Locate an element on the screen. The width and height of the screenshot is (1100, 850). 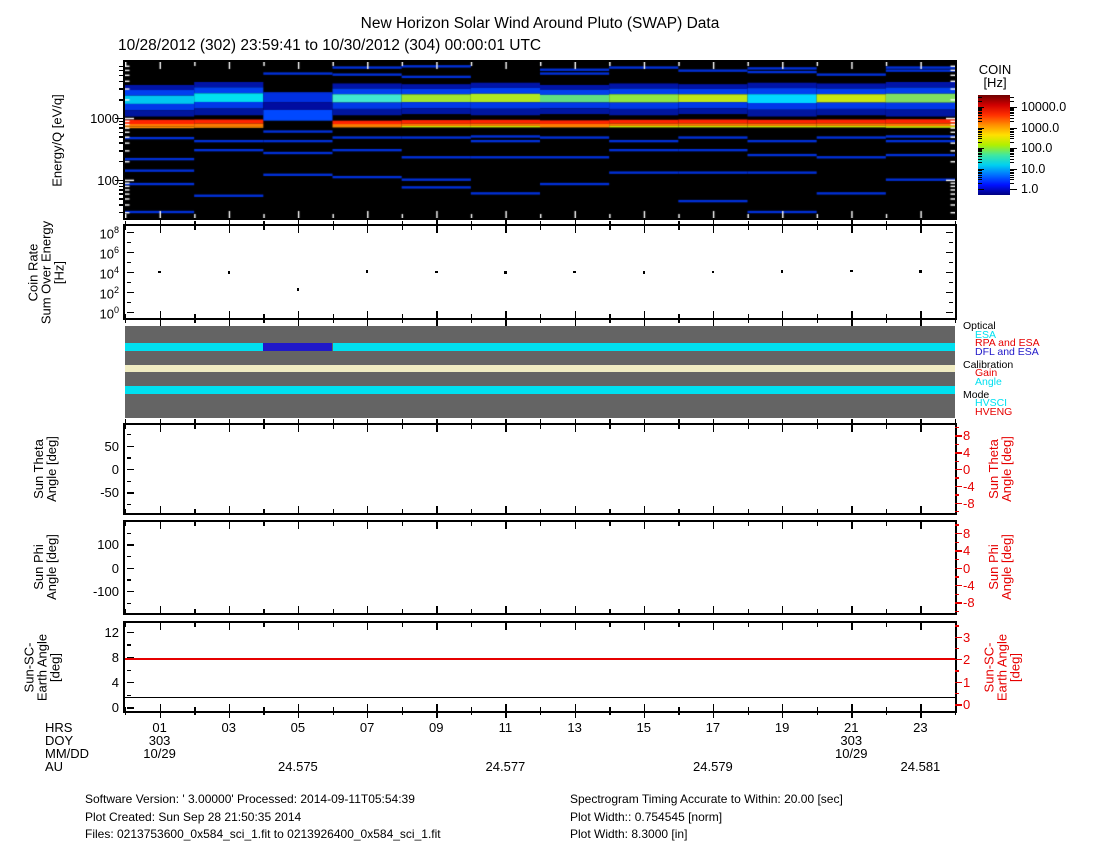
hour-label: 11 is located at coordinates (505, 727).